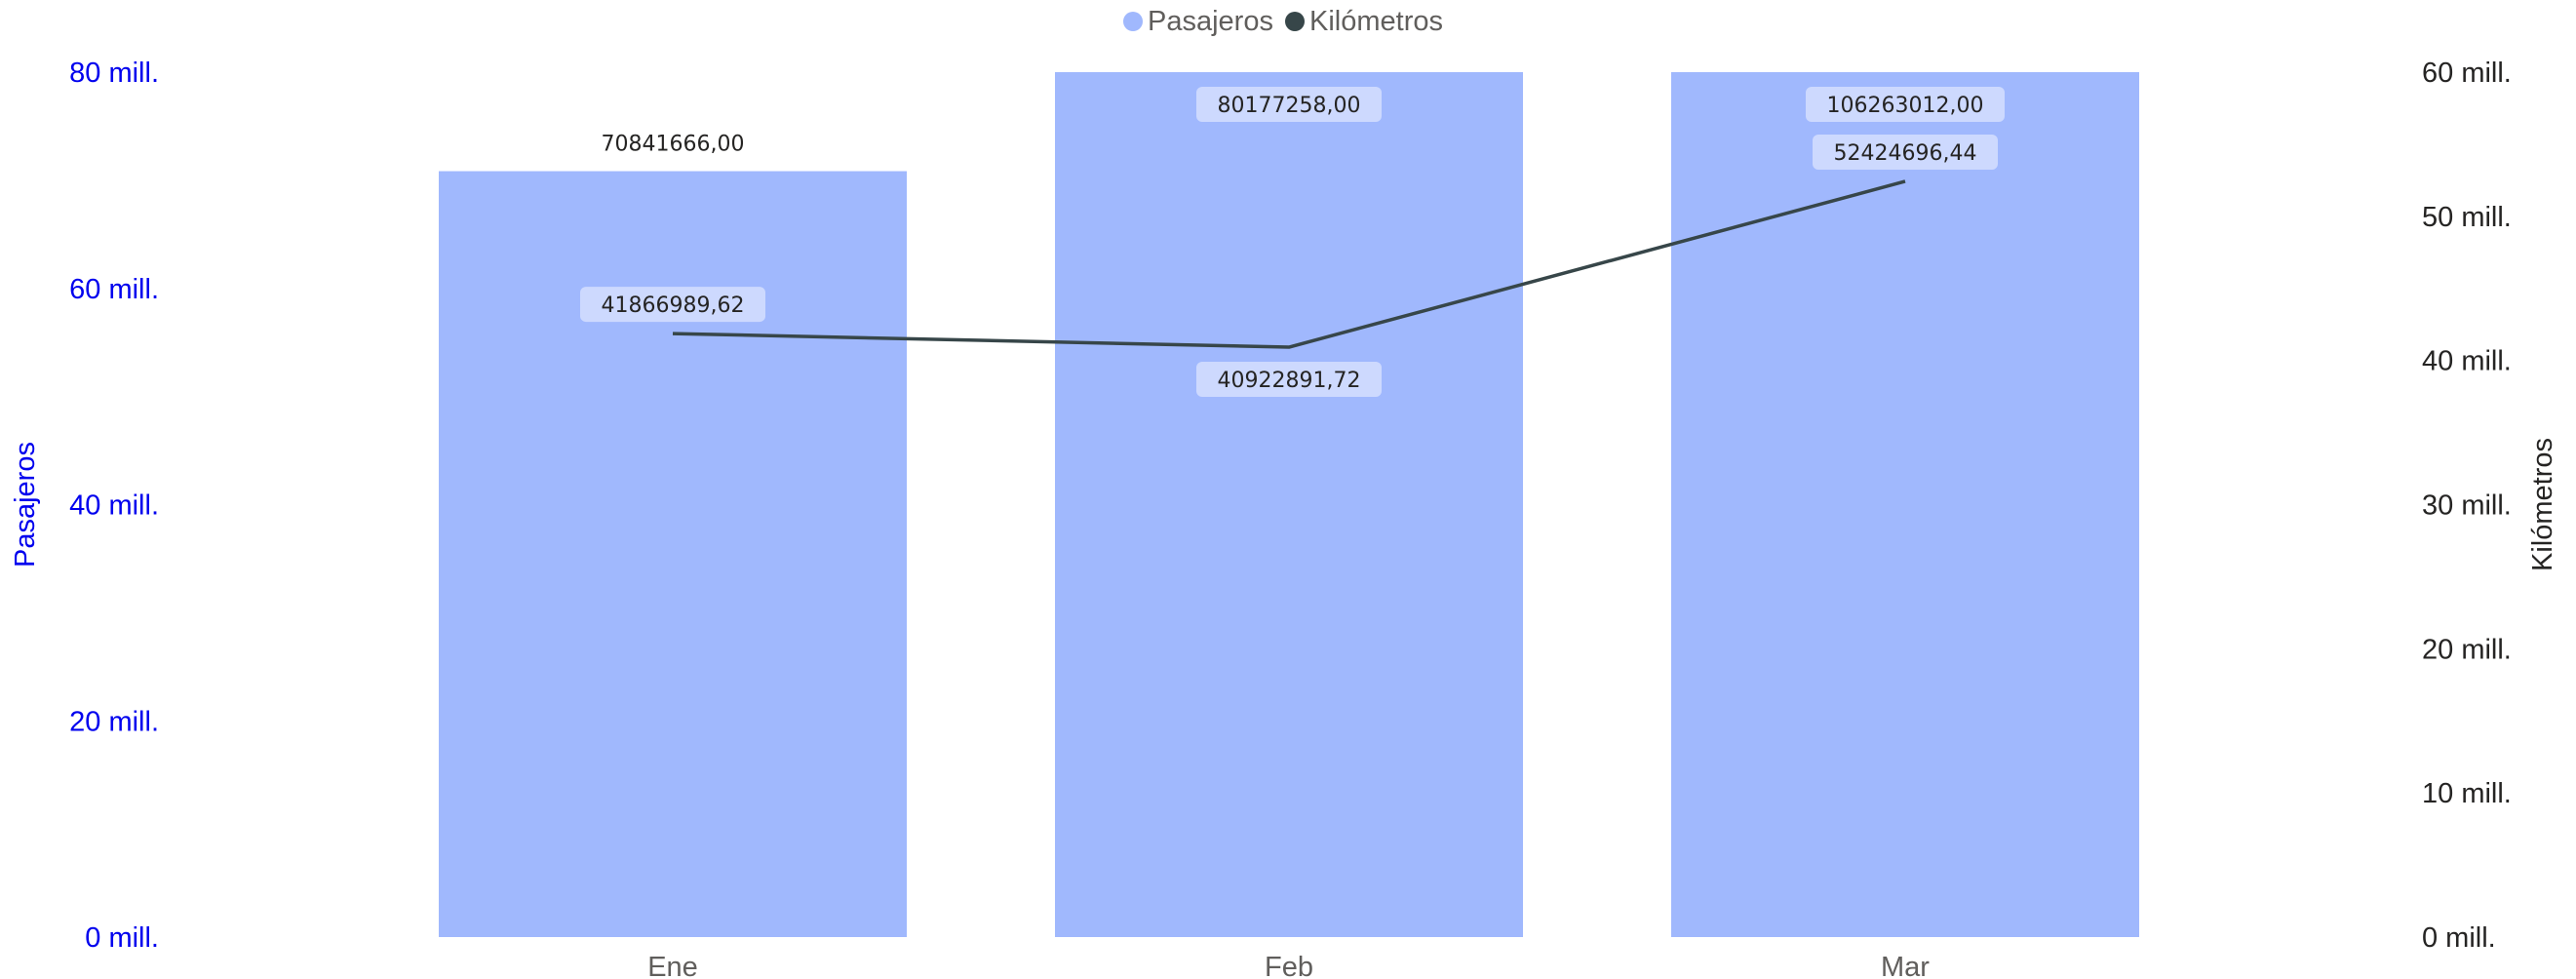  Describe the element at coordinates (1376, 21) in the screenshot. I see `legend-label-1: Kilómetros` at that location.